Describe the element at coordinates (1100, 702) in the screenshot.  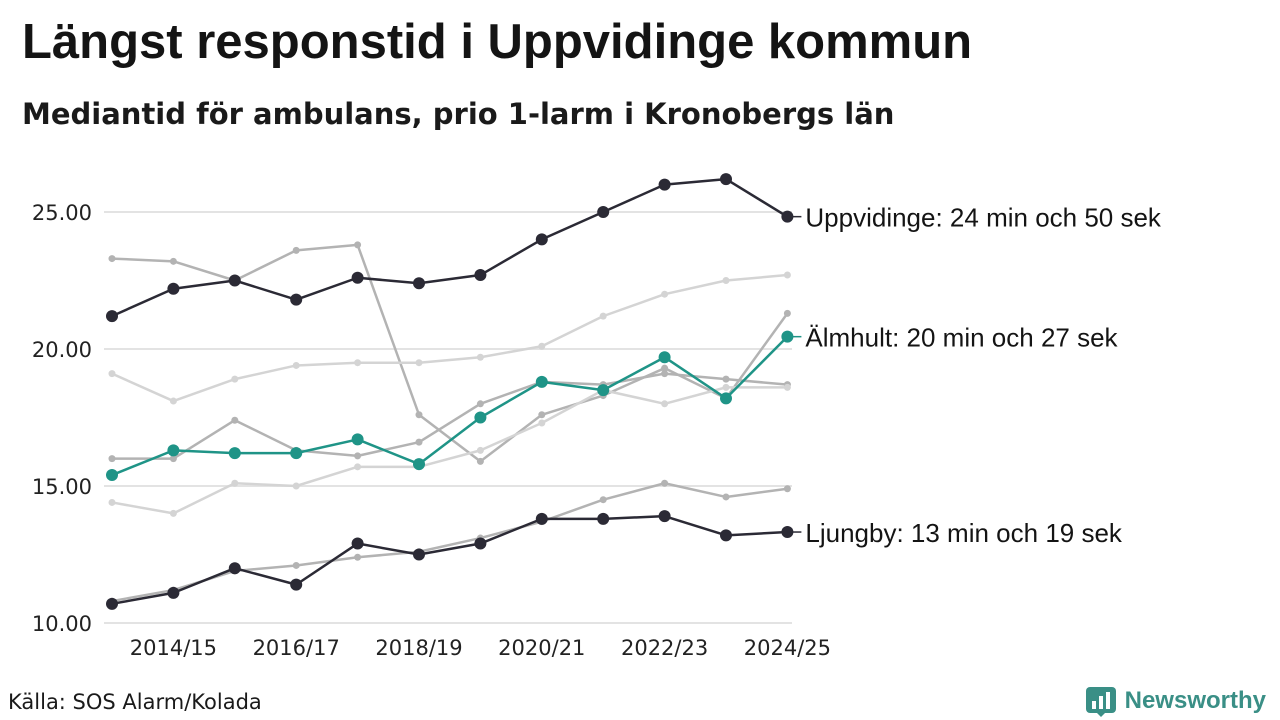
I see `newsworthy-logo-icon` at that location.